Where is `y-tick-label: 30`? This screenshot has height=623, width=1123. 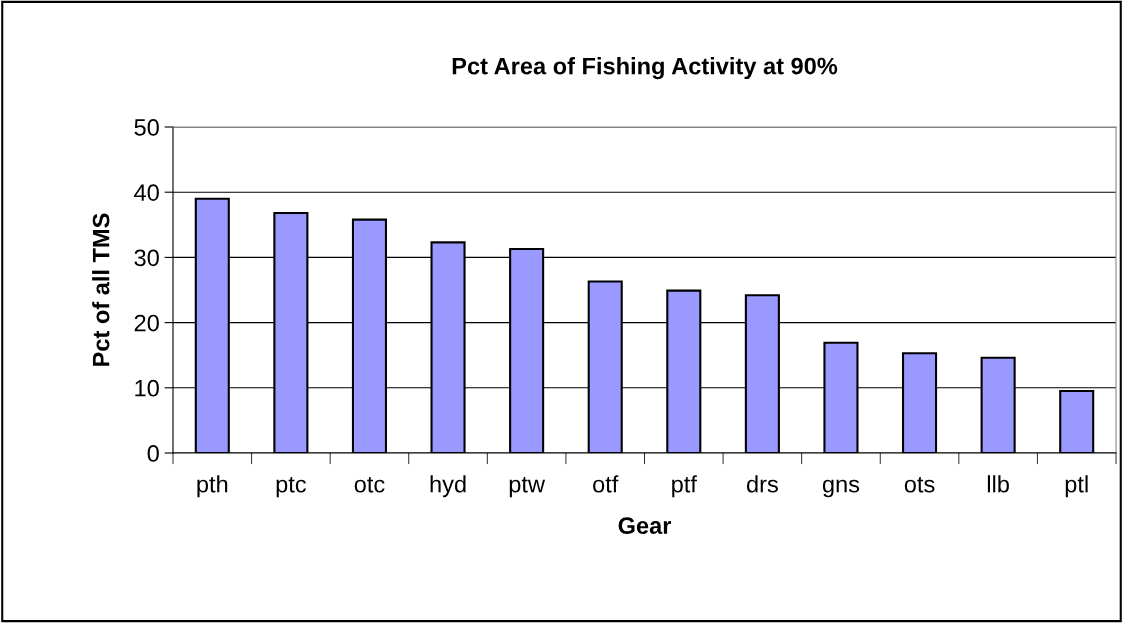
y-tick-label: 30 is located at coordinates (146, 258).